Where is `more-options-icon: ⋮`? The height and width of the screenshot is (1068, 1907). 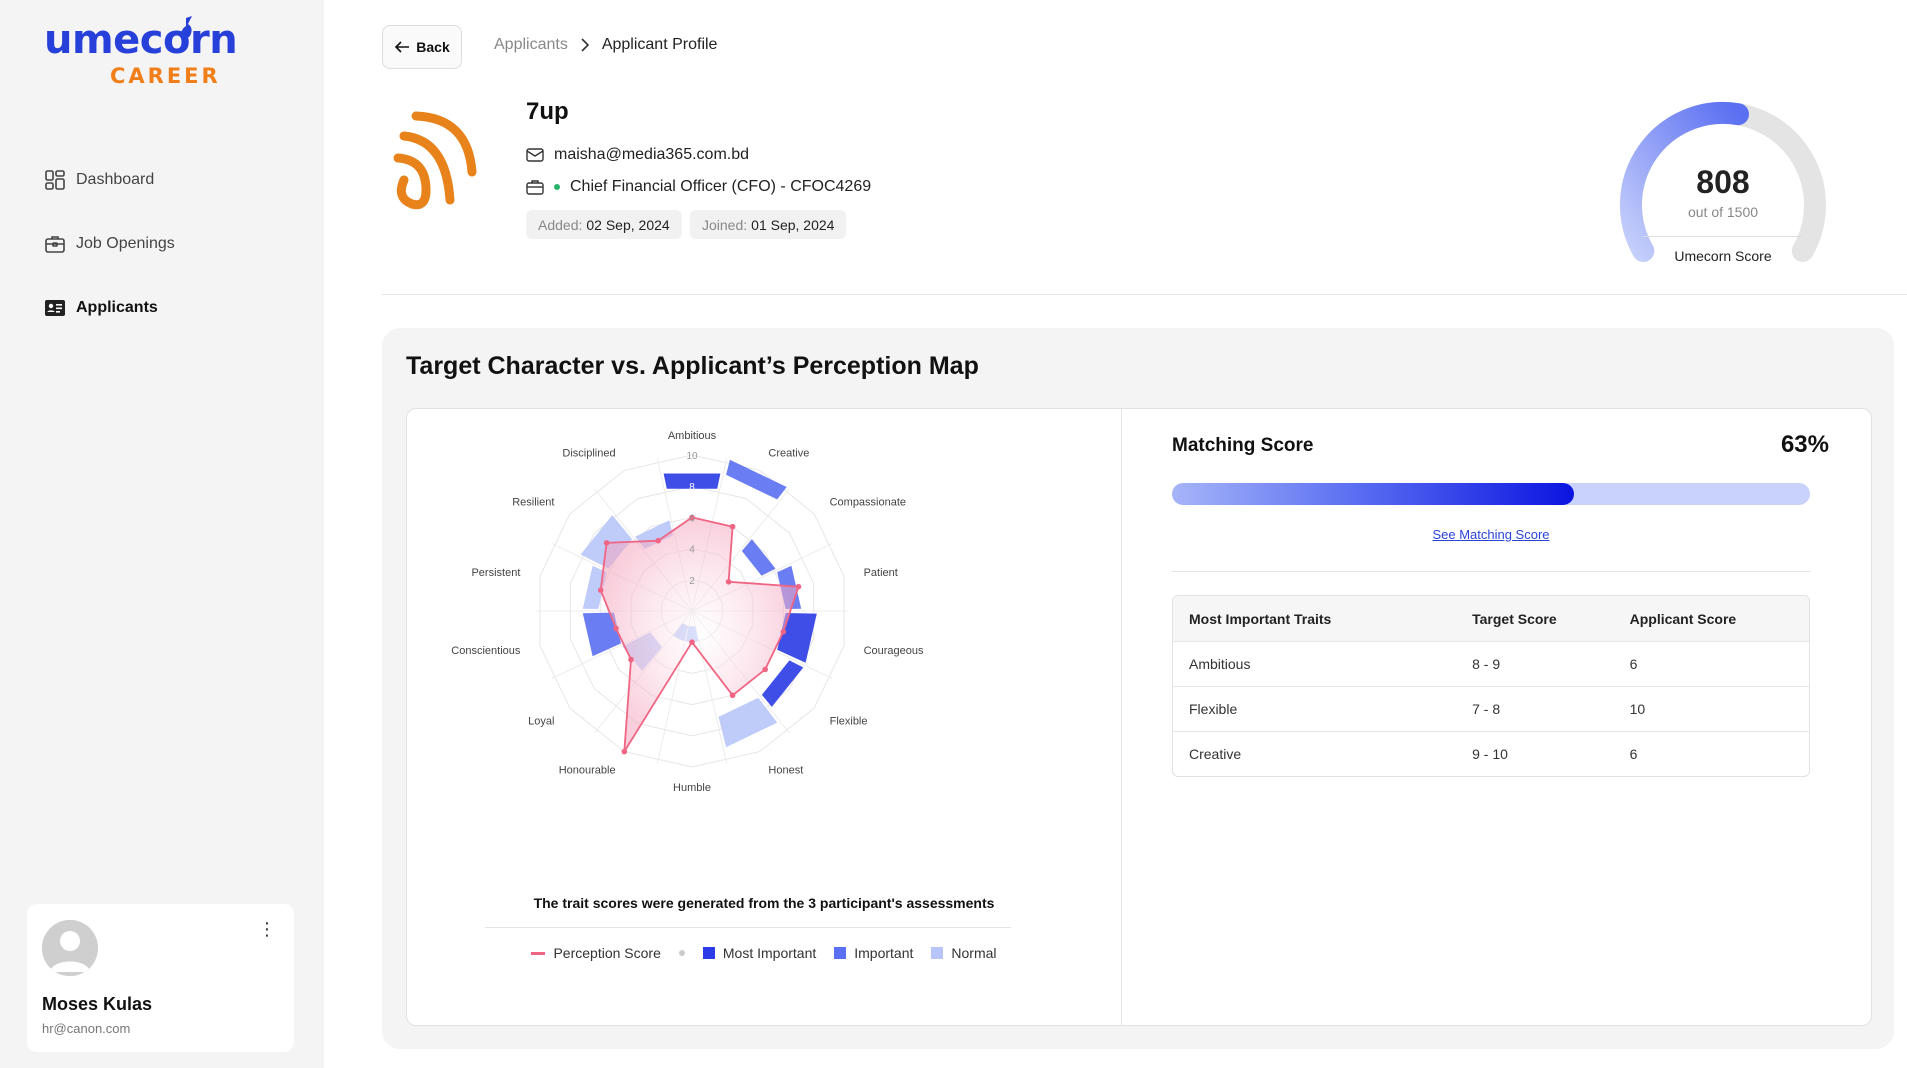 more-options-icon: ⋮ is located at coordinates (267, 929).